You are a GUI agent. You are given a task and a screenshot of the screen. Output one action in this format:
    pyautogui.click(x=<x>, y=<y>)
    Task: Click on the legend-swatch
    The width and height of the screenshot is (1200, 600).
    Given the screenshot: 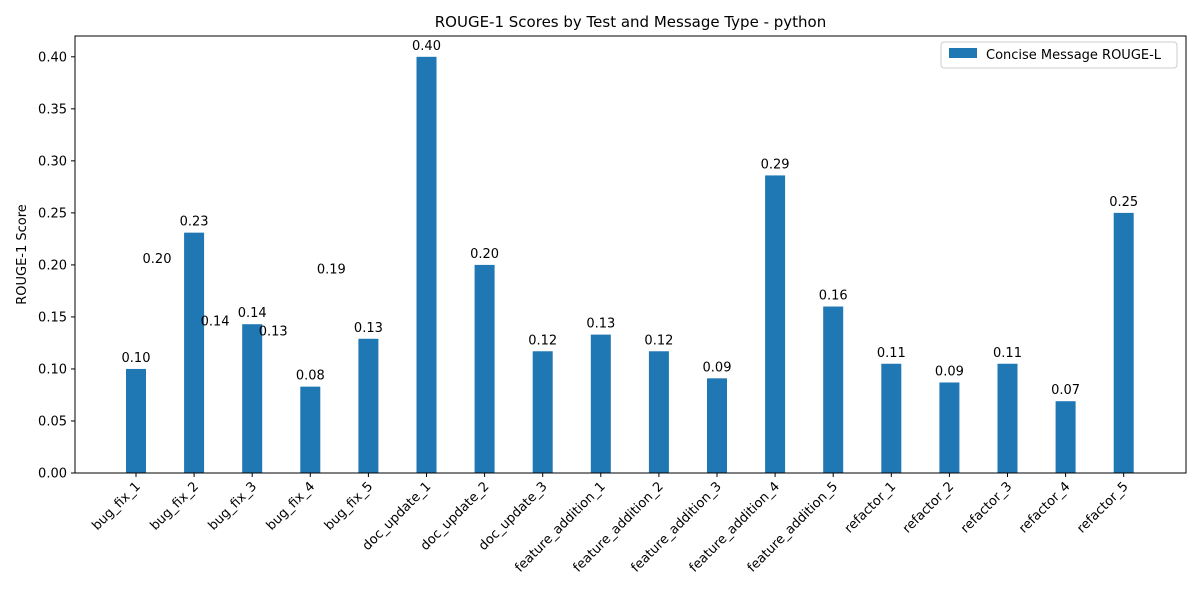 What is the action you would take?
    pyautogui.click(x=963, y=53)
    